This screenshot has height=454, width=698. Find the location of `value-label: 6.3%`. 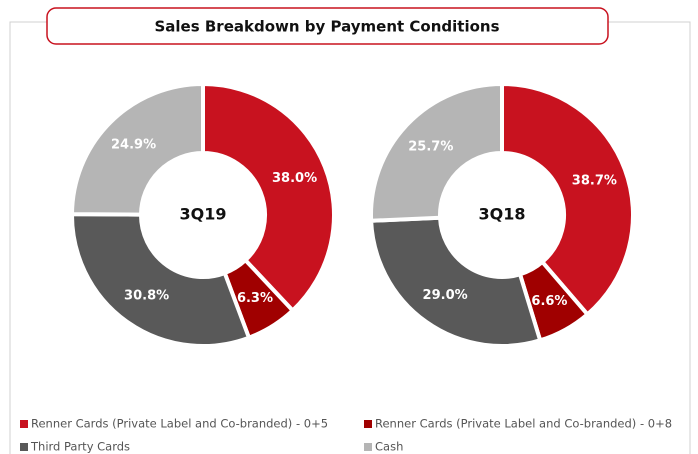

value-label: 6.3% is located at coordinates (255, 298).